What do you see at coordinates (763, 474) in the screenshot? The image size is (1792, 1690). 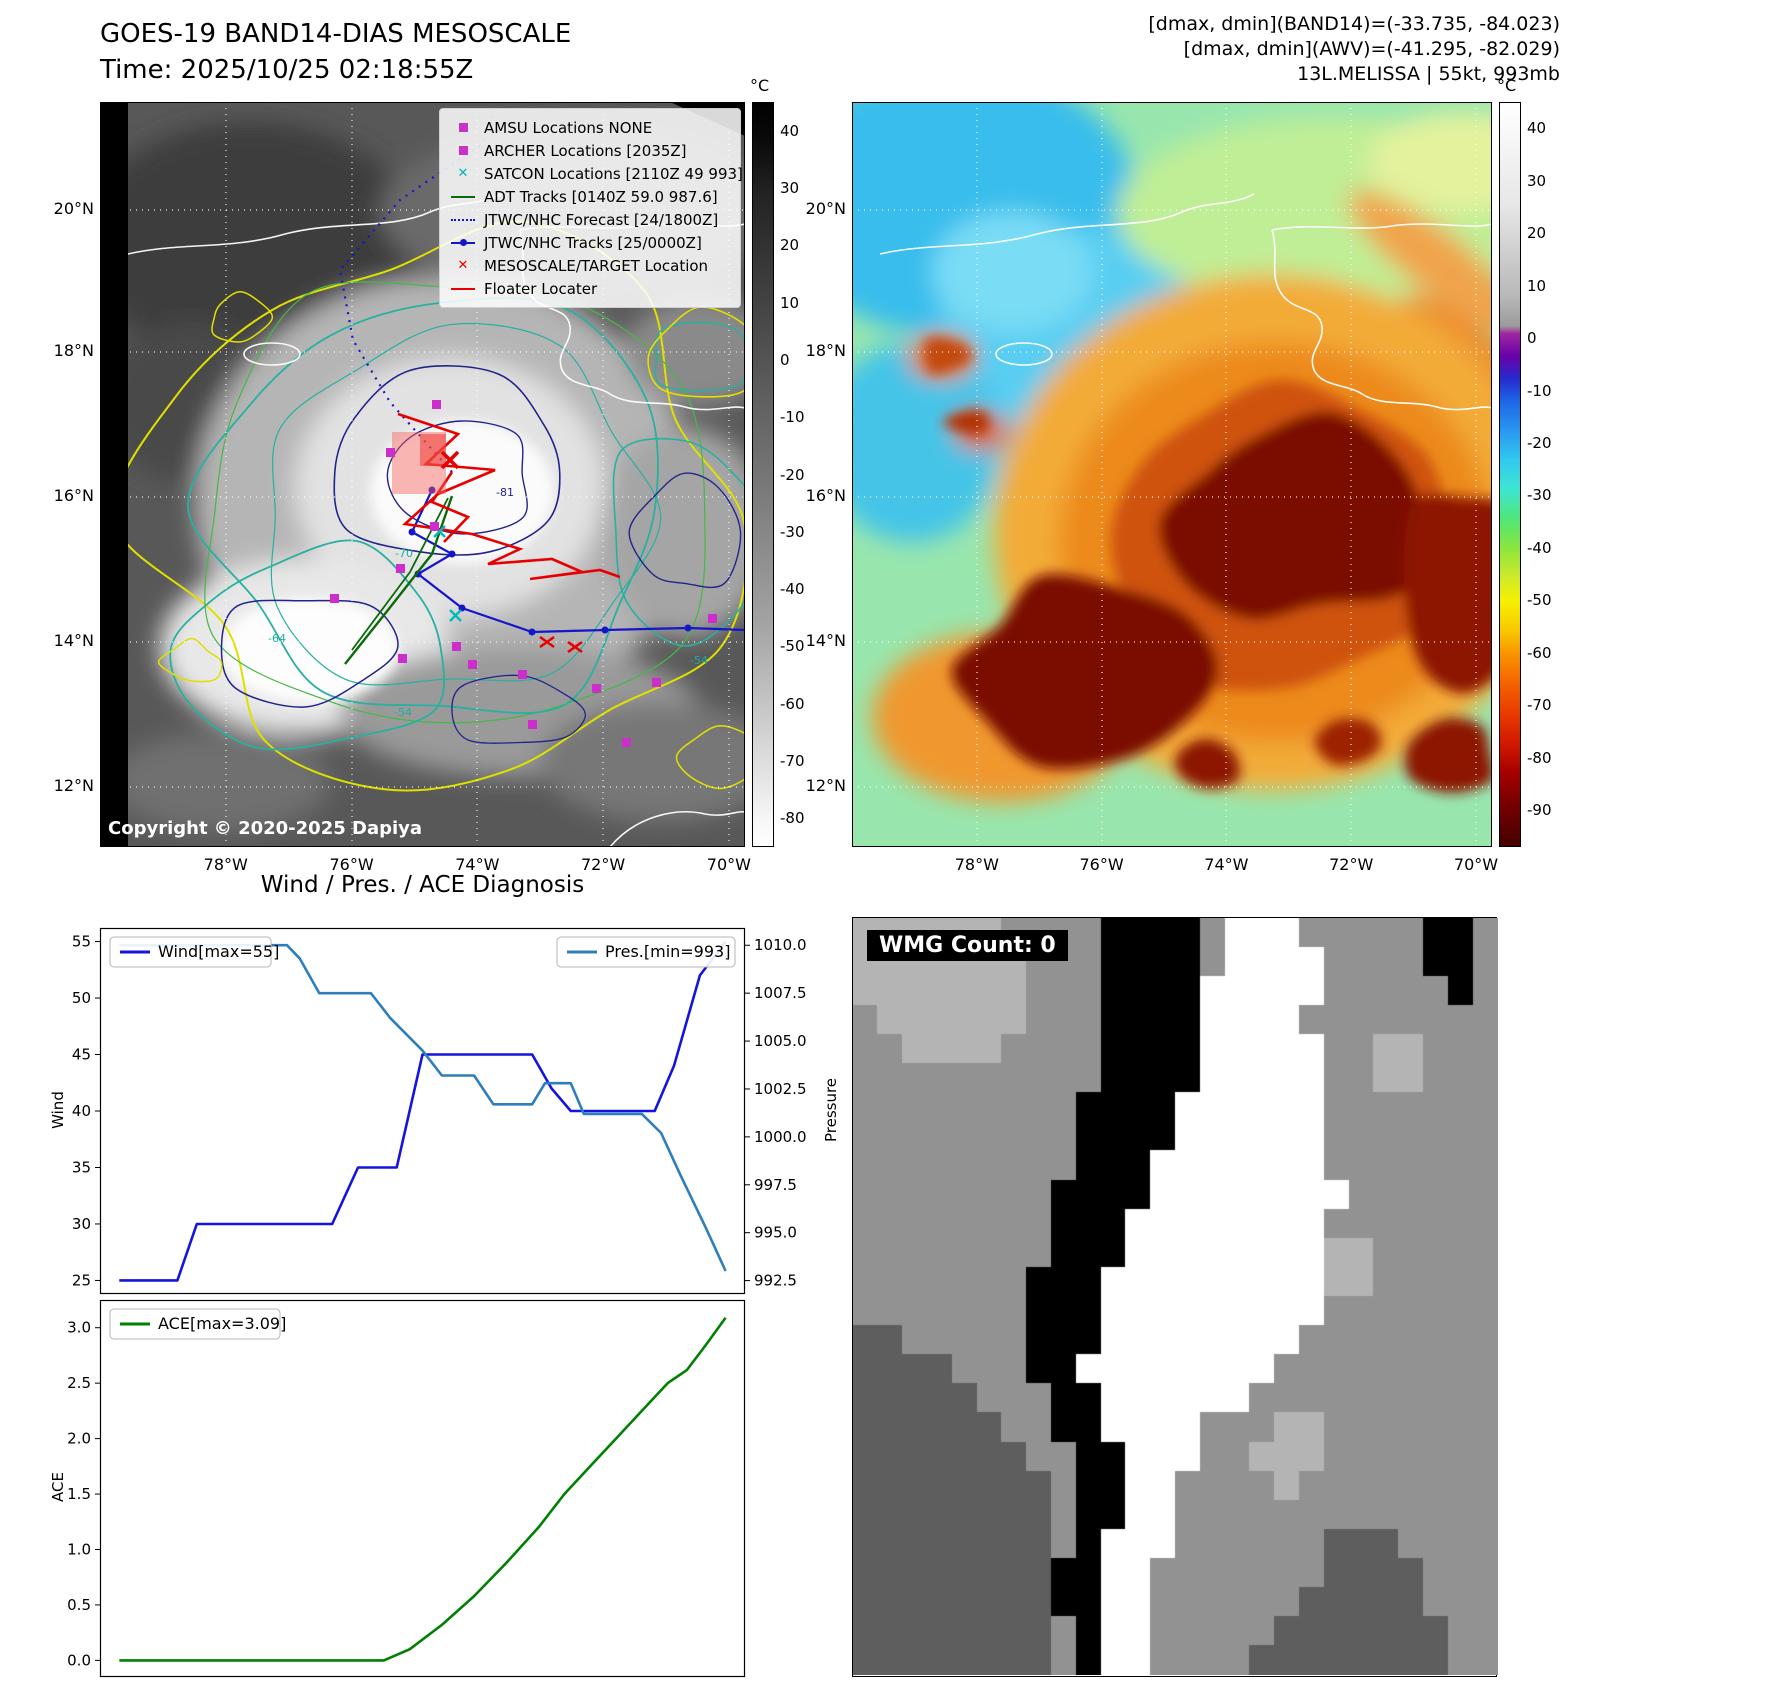 I see `band14-colorbar-gradient` at bounding box center [763, 474].